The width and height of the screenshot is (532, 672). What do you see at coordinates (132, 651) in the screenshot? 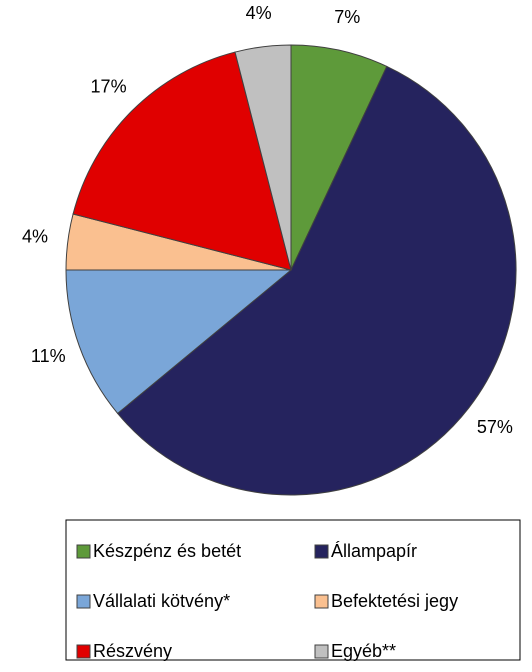
I see `legend-label: Részvény` at bounding box center [132, 651].